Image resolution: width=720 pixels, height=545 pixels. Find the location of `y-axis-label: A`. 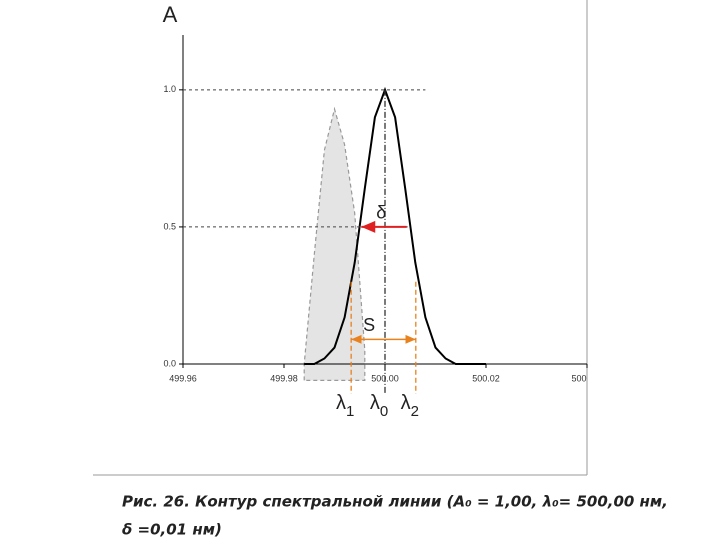

y-axis-label: A is located at coordinates (170, 14).